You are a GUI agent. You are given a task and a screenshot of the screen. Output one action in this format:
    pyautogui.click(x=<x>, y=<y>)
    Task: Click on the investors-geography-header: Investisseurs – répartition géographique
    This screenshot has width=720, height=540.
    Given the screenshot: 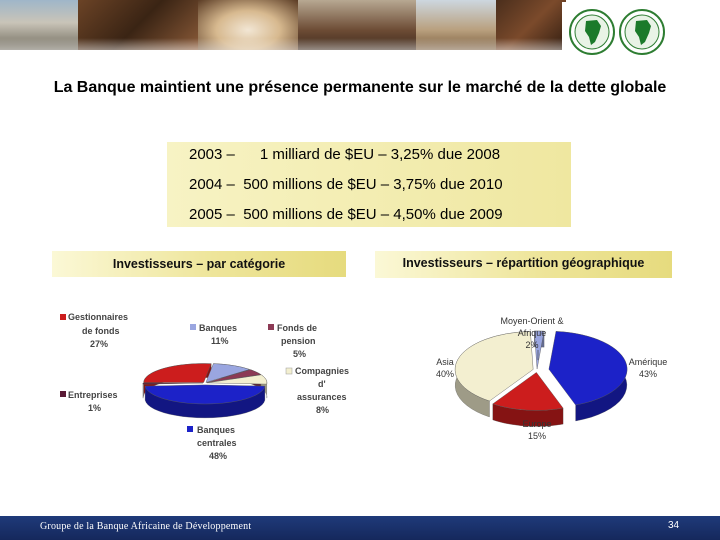 What is the action you would take?
    pyautogui.click(x=523, y=264)
    